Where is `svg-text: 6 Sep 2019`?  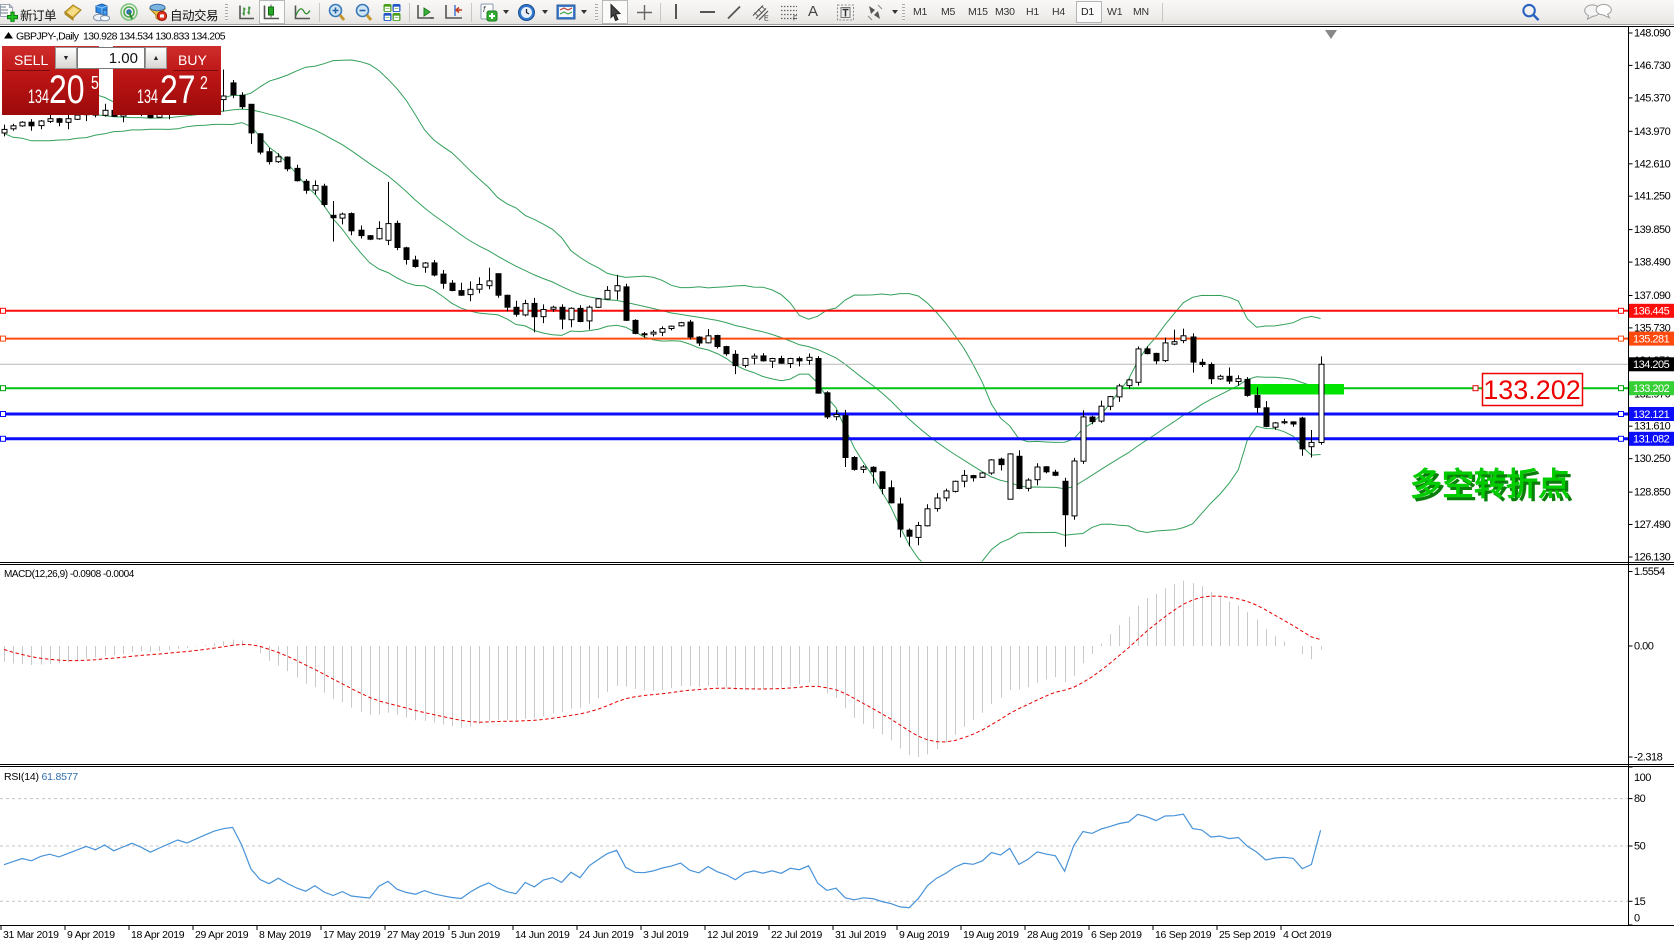
svg-text: 6 Sep 2019 is located at coordinates (1116, 935).